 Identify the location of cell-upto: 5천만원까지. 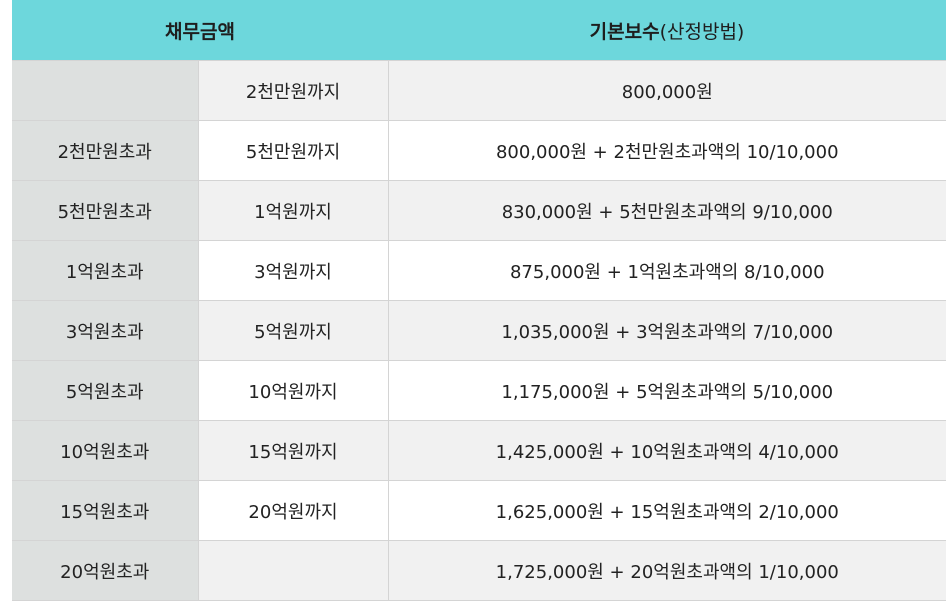
(293, 150).